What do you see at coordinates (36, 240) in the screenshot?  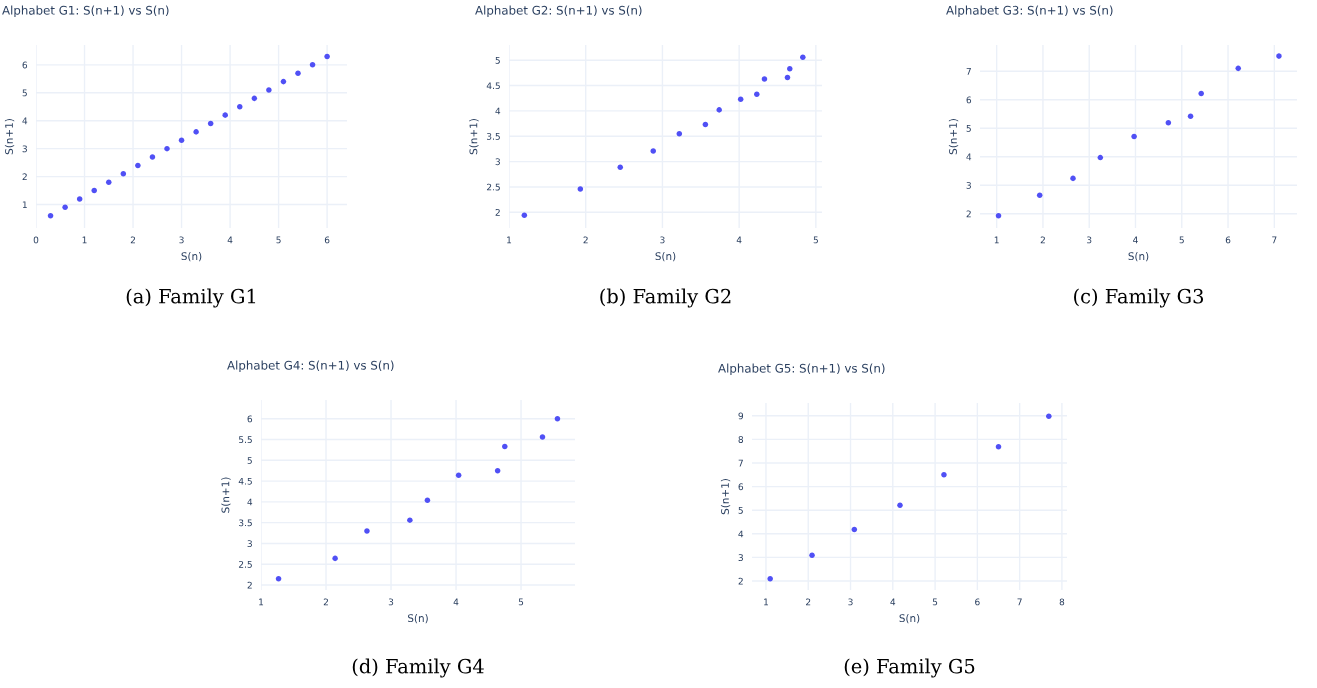 I see `x-tick-label: 0` at bounding box center [36, 240].